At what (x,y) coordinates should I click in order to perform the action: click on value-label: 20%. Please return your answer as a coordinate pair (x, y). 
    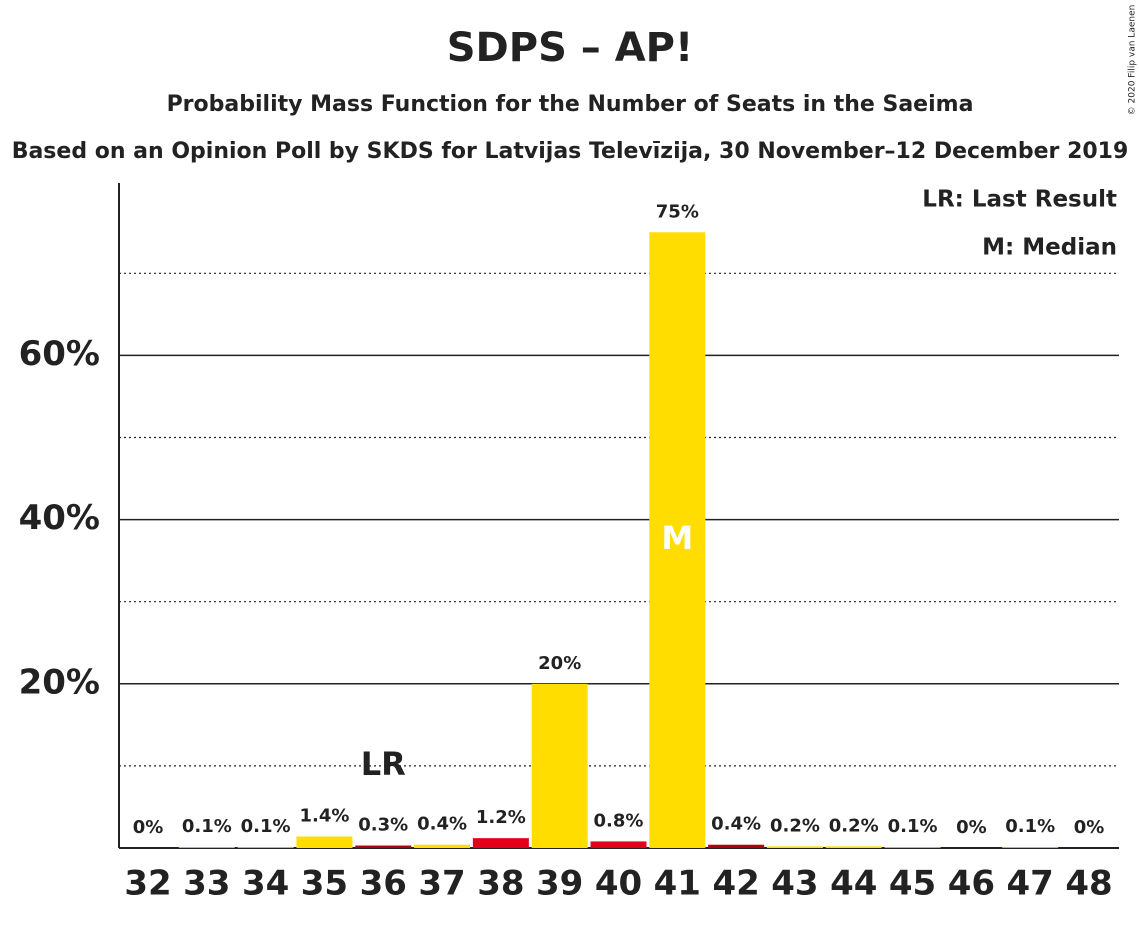
    Looking at the image, I should click on (559, 663).